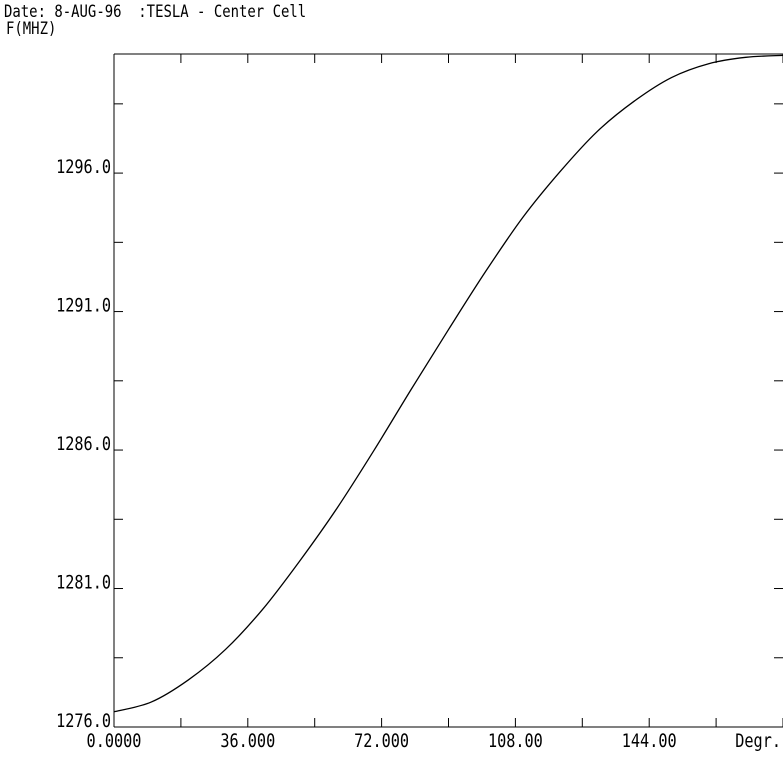 This screenshot has height=759, width=783. I want to click on x-tick-label: 0.0000, so click(114, 741).